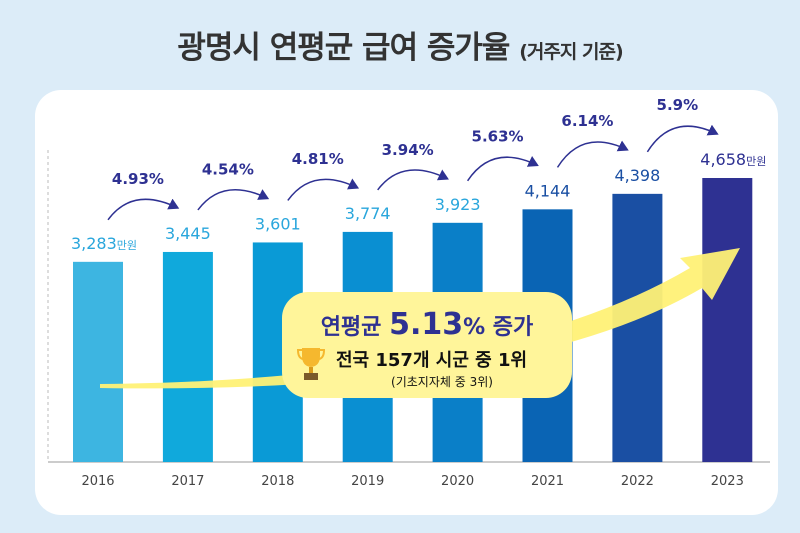 The width and height of the screenshot is (800, 533). I want to click on trophy-base, so click(311, 376).